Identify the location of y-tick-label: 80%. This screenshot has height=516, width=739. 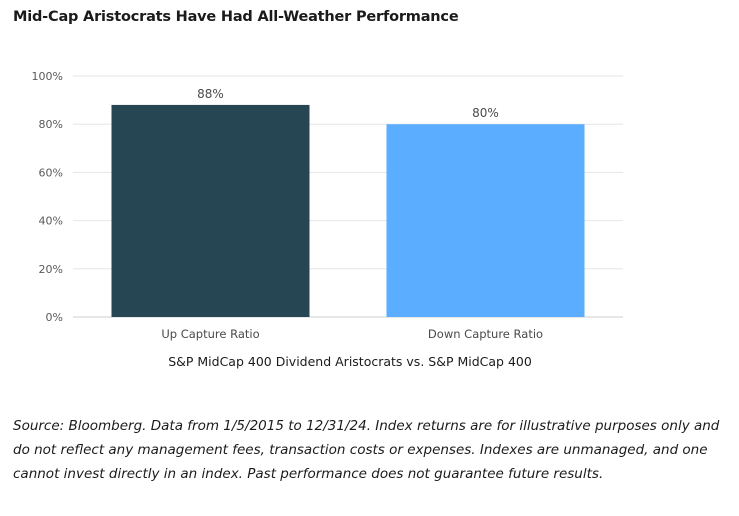
(51, 124).